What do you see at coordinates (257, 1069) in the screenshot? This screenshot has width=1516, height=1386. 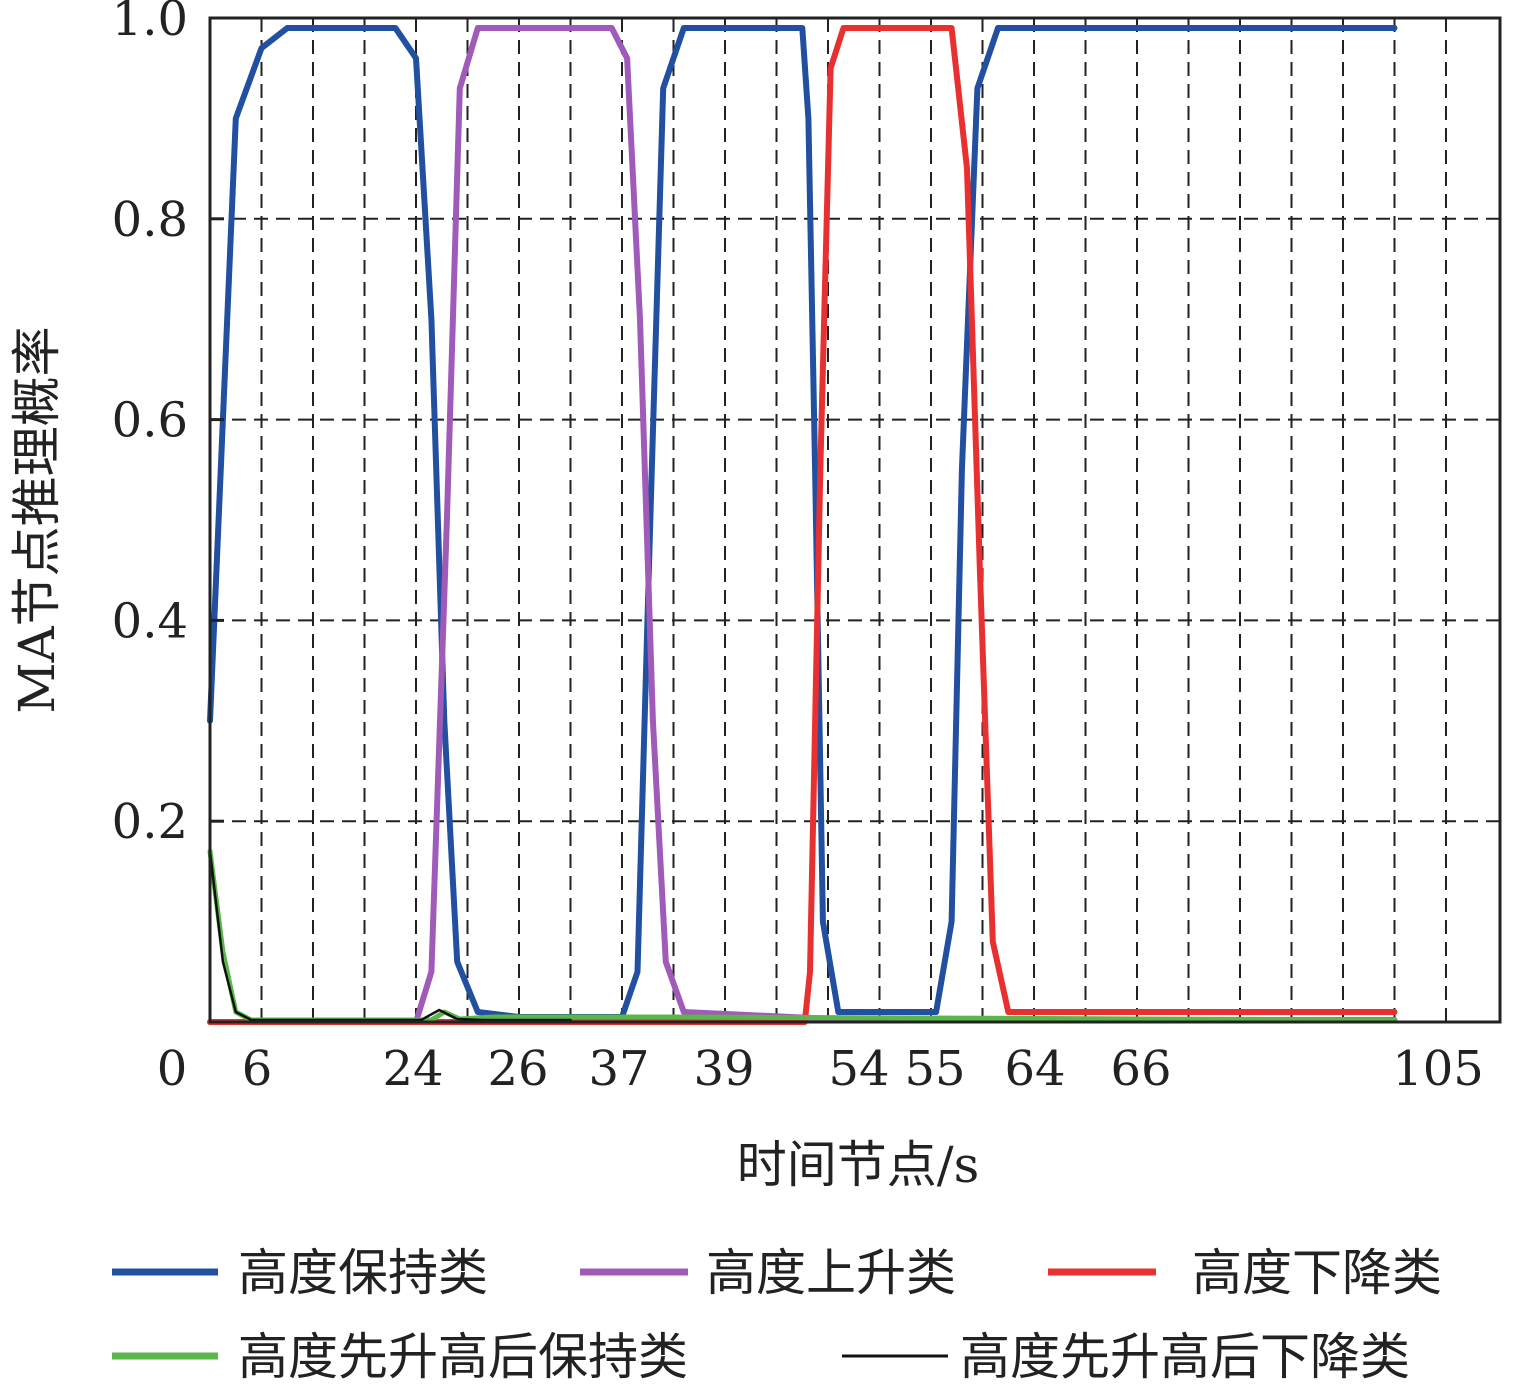 I see `x-tick-label: 6` at bounding box center [257, 1069].